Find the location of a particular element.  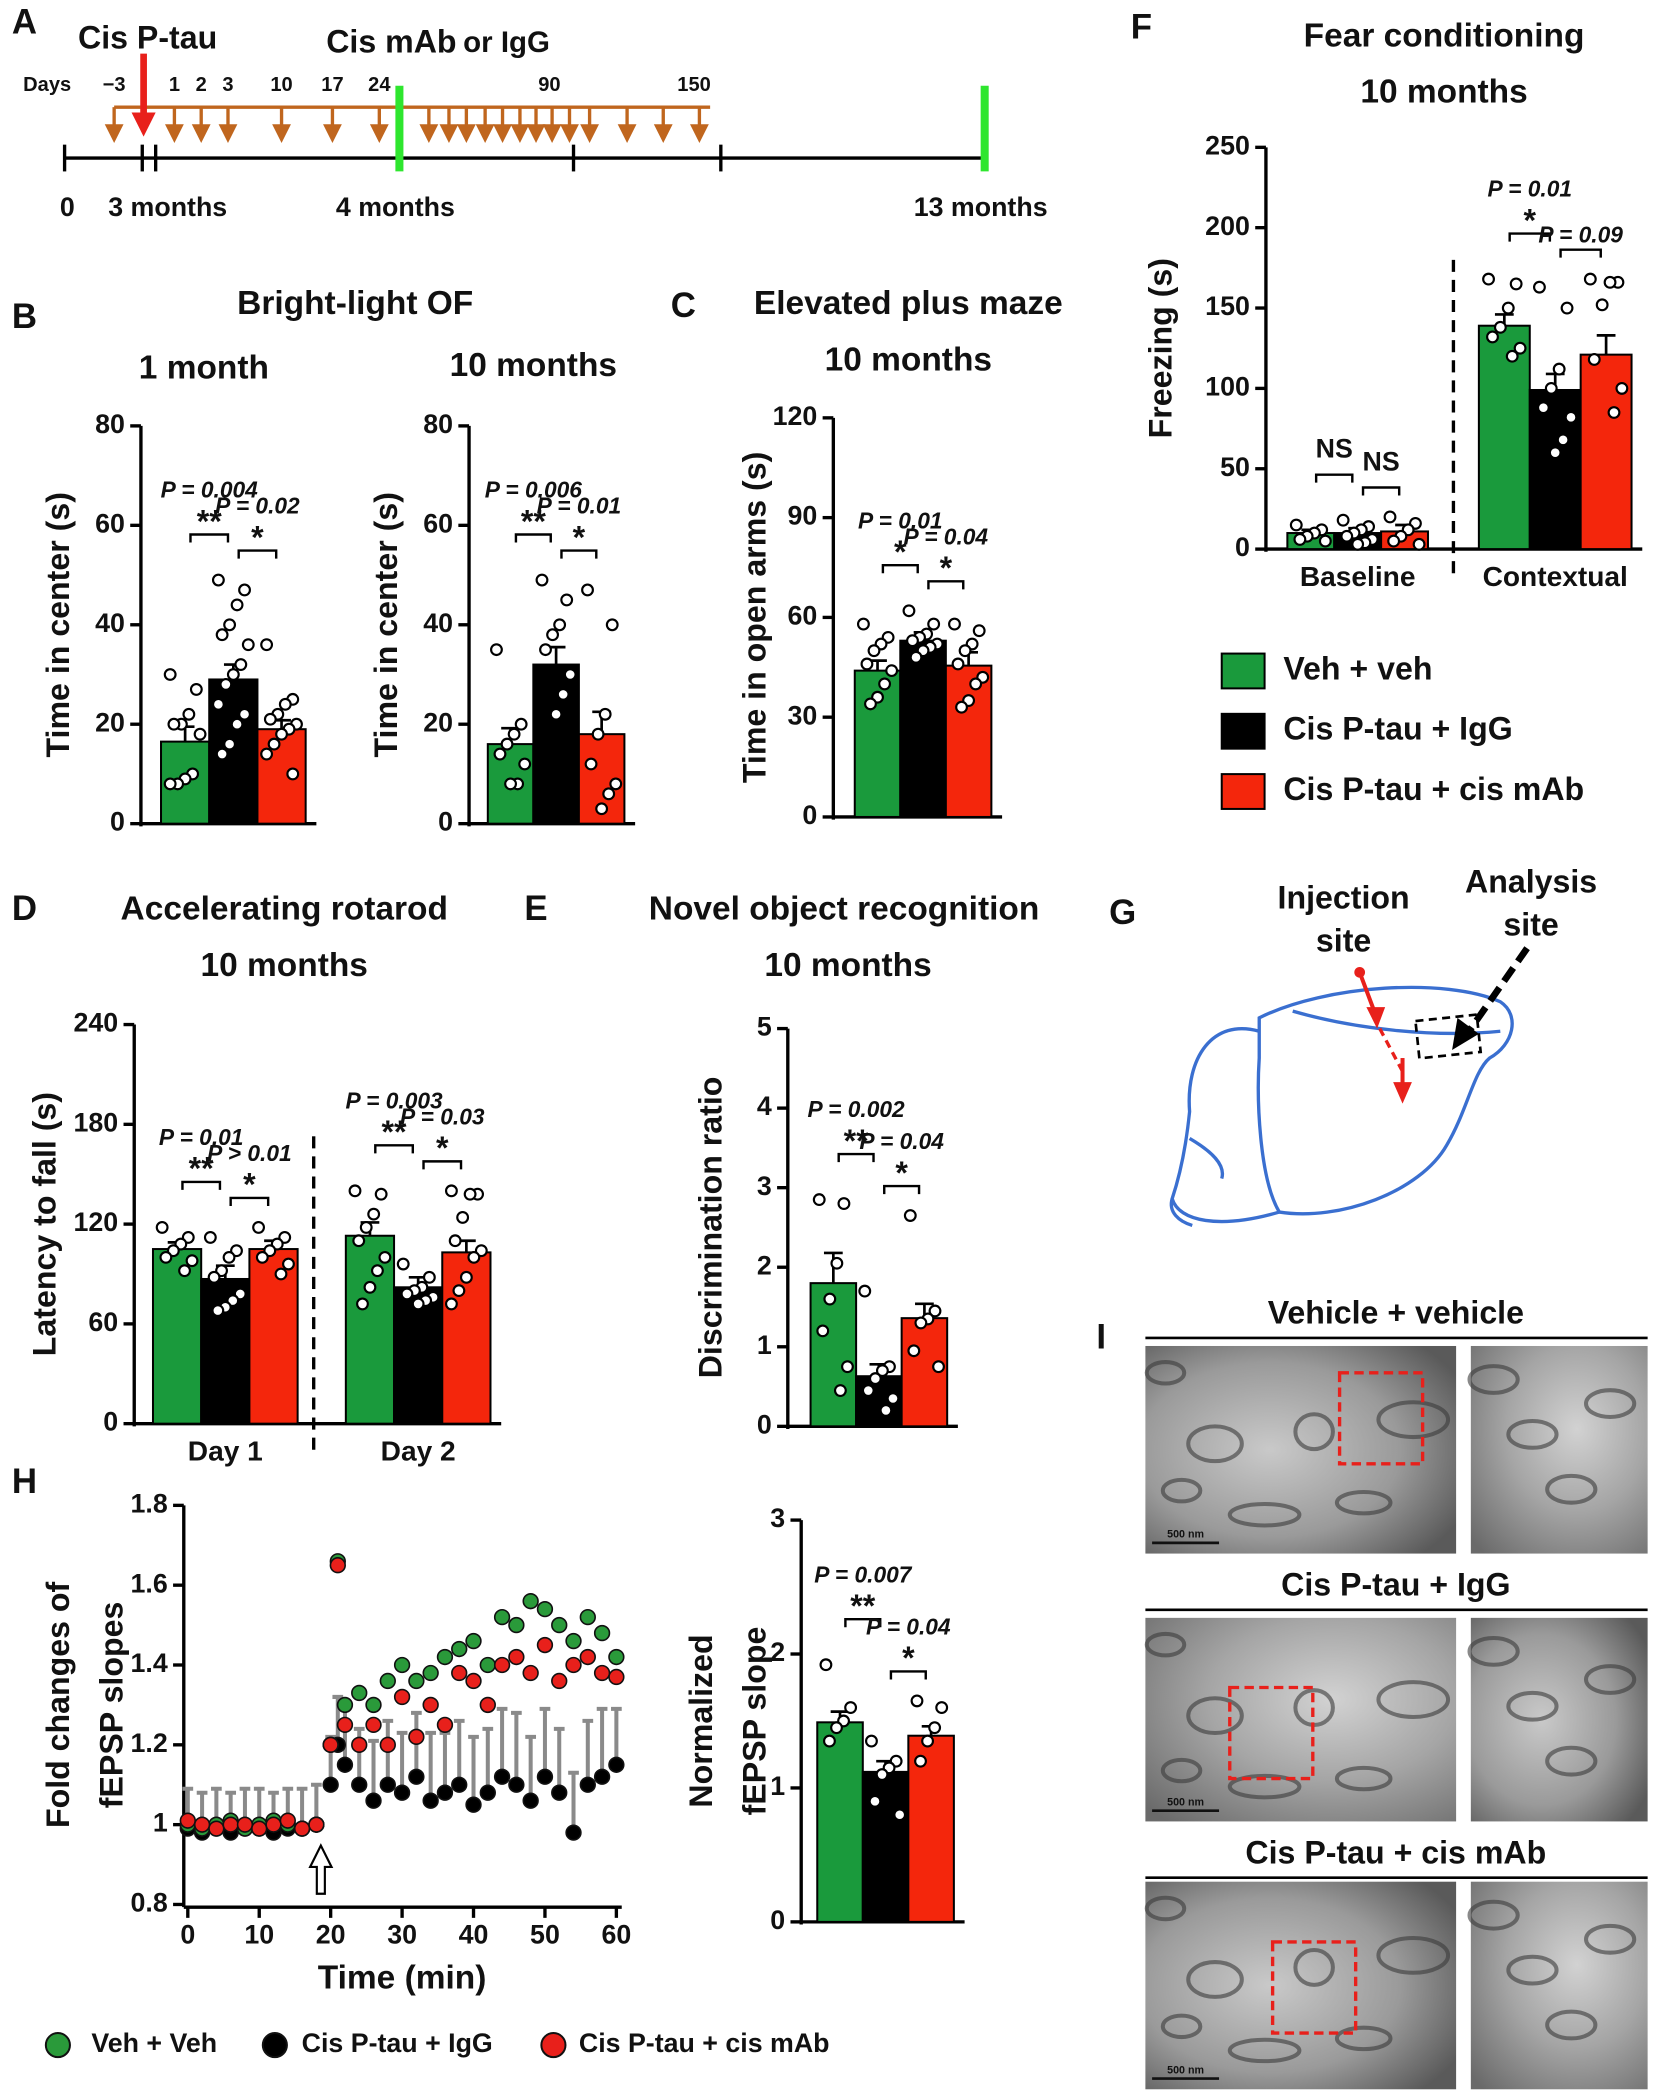

y-axis-label: Normalized is located at coordinates (701, 1720).